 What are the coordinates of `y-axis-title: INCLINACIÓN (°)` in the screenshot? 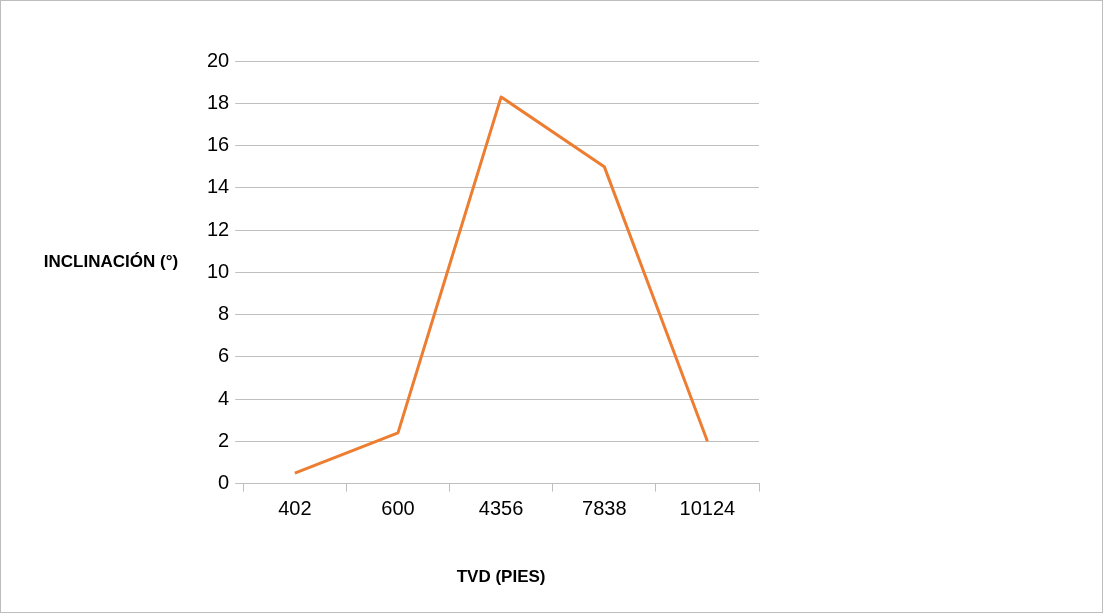 It's located at (111, 262).